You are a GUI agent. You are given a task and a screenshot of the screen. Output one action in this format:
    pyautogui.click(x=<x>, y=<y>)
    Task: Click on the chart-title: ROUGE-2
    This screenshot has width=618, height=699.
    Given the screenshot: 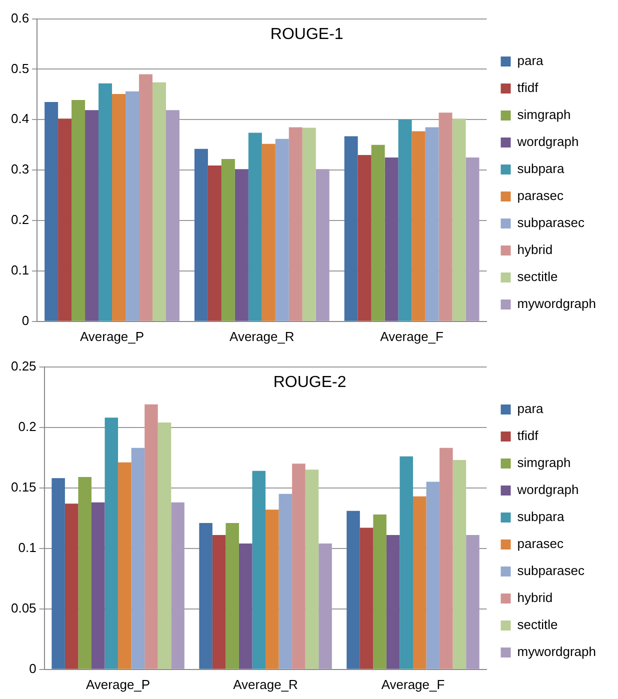 What is the action you would take?
    pyautogui.click(x=309, y=383)
    